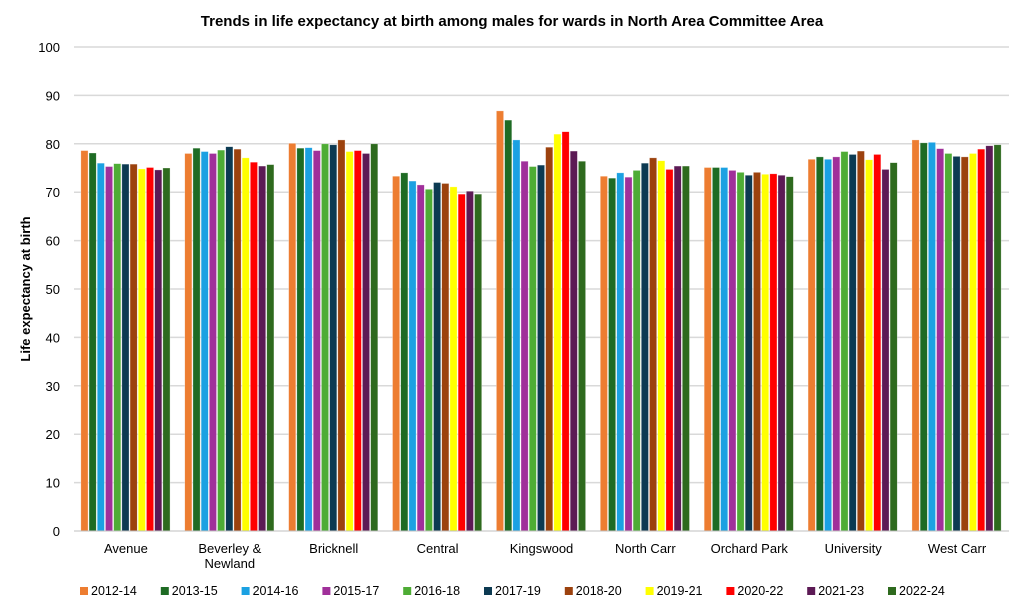 The height and width of the screenshot is (614, 1024). I want to click on legend-label: 2014-16, so click(276, 591).